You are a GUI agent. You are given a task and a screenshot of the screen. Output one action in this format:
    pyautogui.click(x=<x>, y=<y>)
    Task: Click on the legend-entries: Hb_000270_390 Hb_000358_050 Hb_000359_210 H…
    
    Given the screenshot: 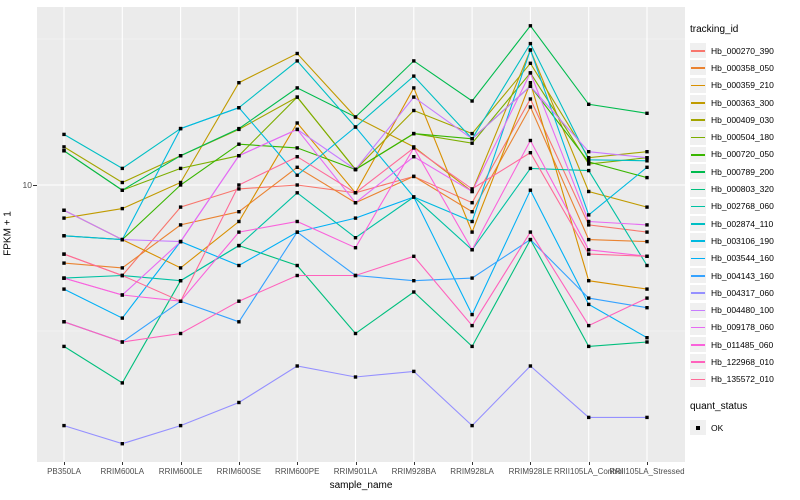 What is the action you would take?
    pyautogui.click(x=745, y=215)
    